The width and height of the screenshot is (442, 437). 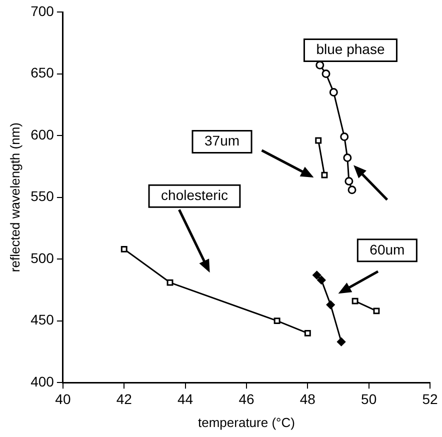 I want to click on y-tick-label: 400, so click(x=42, y=381).